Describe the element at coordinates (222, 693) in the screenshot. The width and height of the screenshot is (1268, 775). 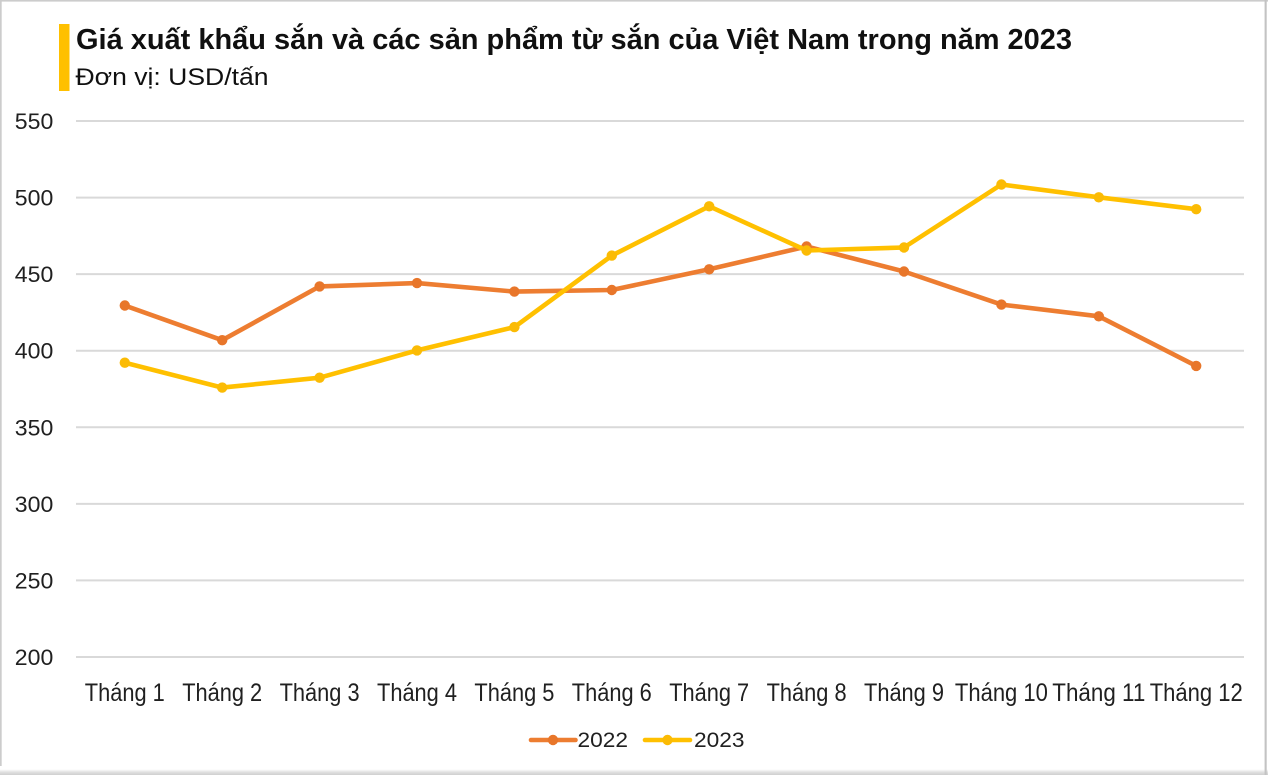
I see `svg-text: Tháng 2` at that location.